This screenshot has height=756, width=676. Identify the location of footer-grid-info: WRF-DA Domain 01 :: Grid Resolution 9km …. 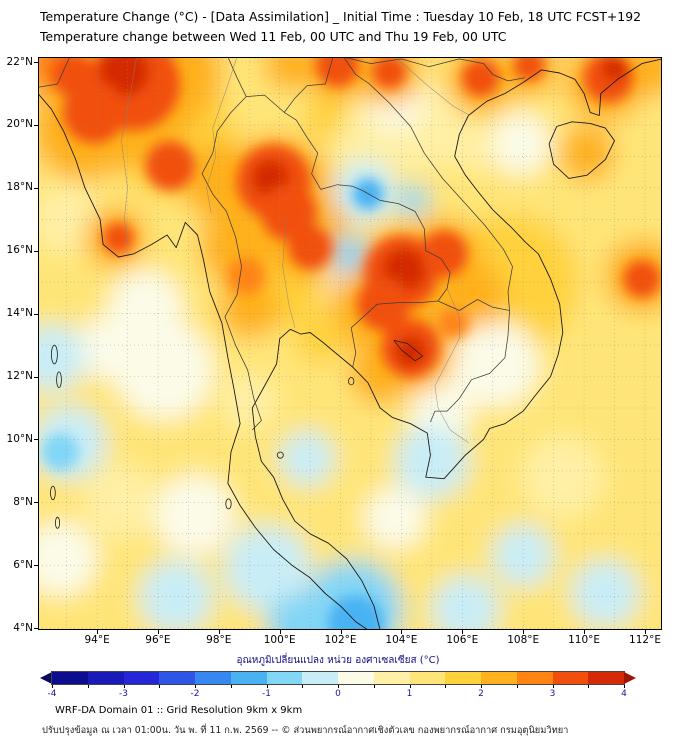
(179, 710).